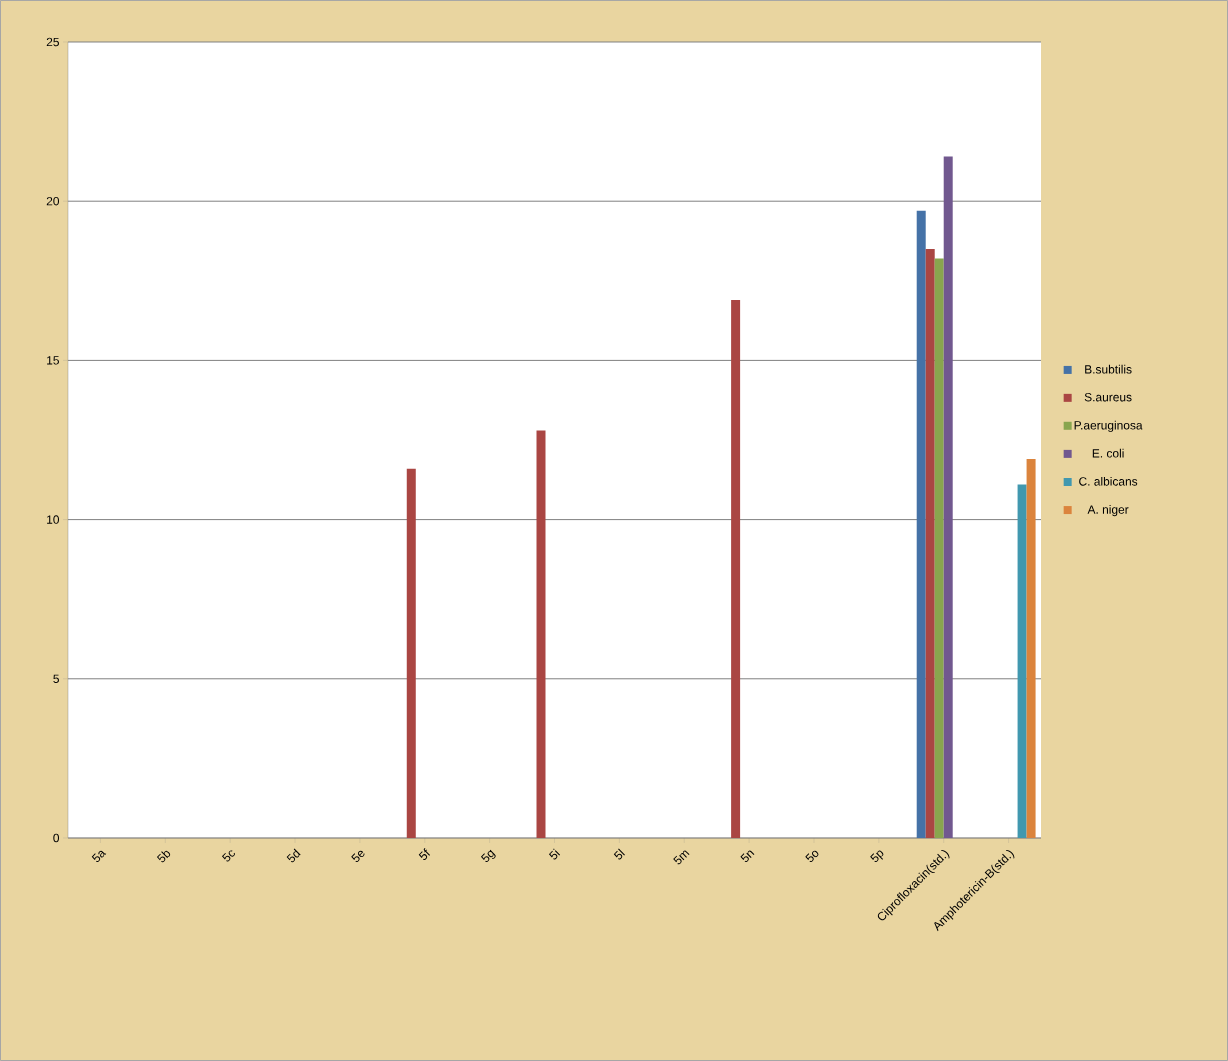 This screenshot has height=1061, width=1228. Describe the element at coordinates (1108, 510) in the screenshot. I see `legend-label: A. niger` at that location.